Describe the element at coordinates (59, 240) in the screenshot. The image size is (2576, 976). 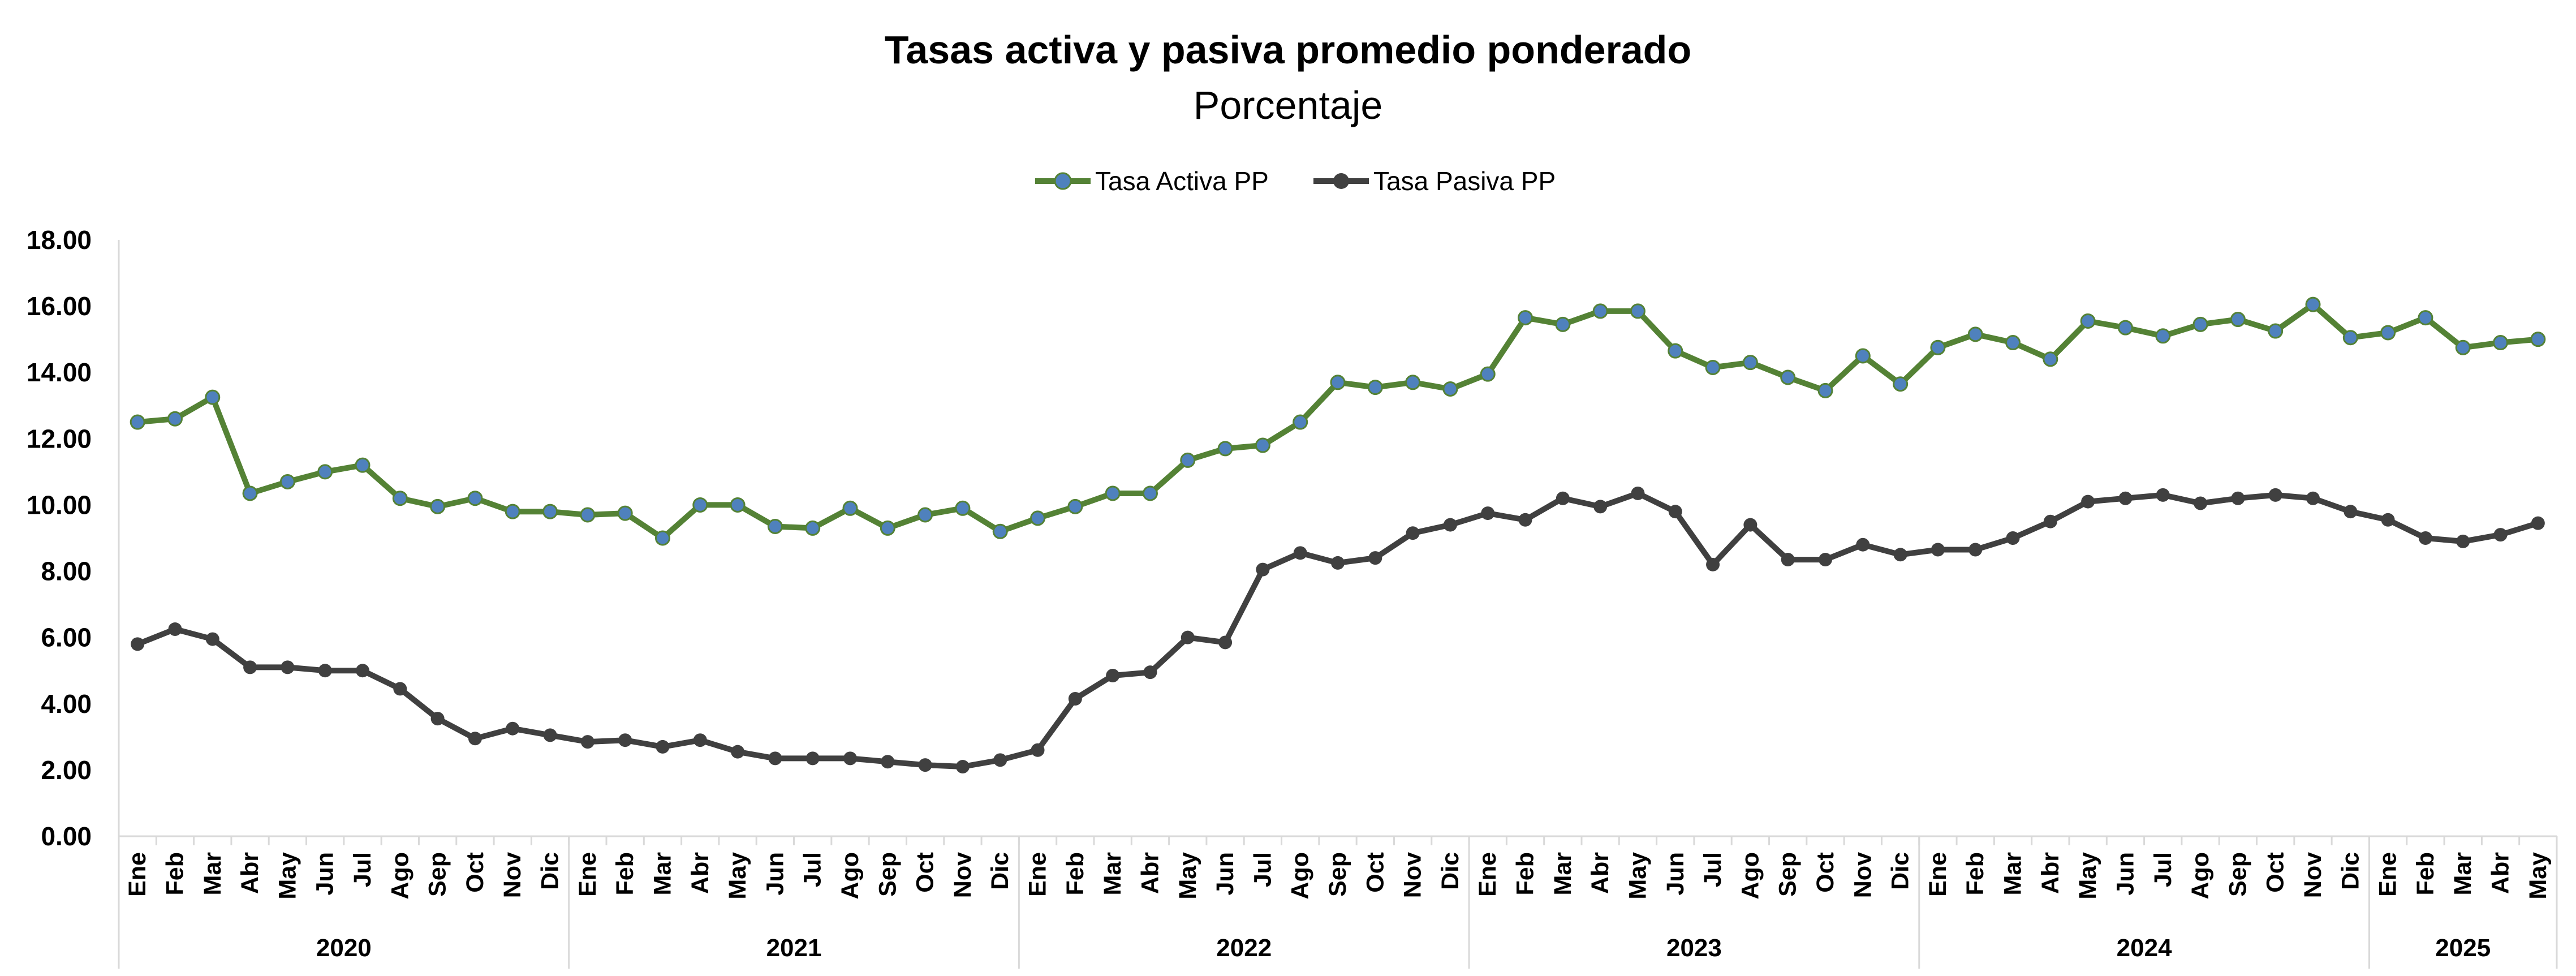
I see `y-tick-label: 18.00` at that location.